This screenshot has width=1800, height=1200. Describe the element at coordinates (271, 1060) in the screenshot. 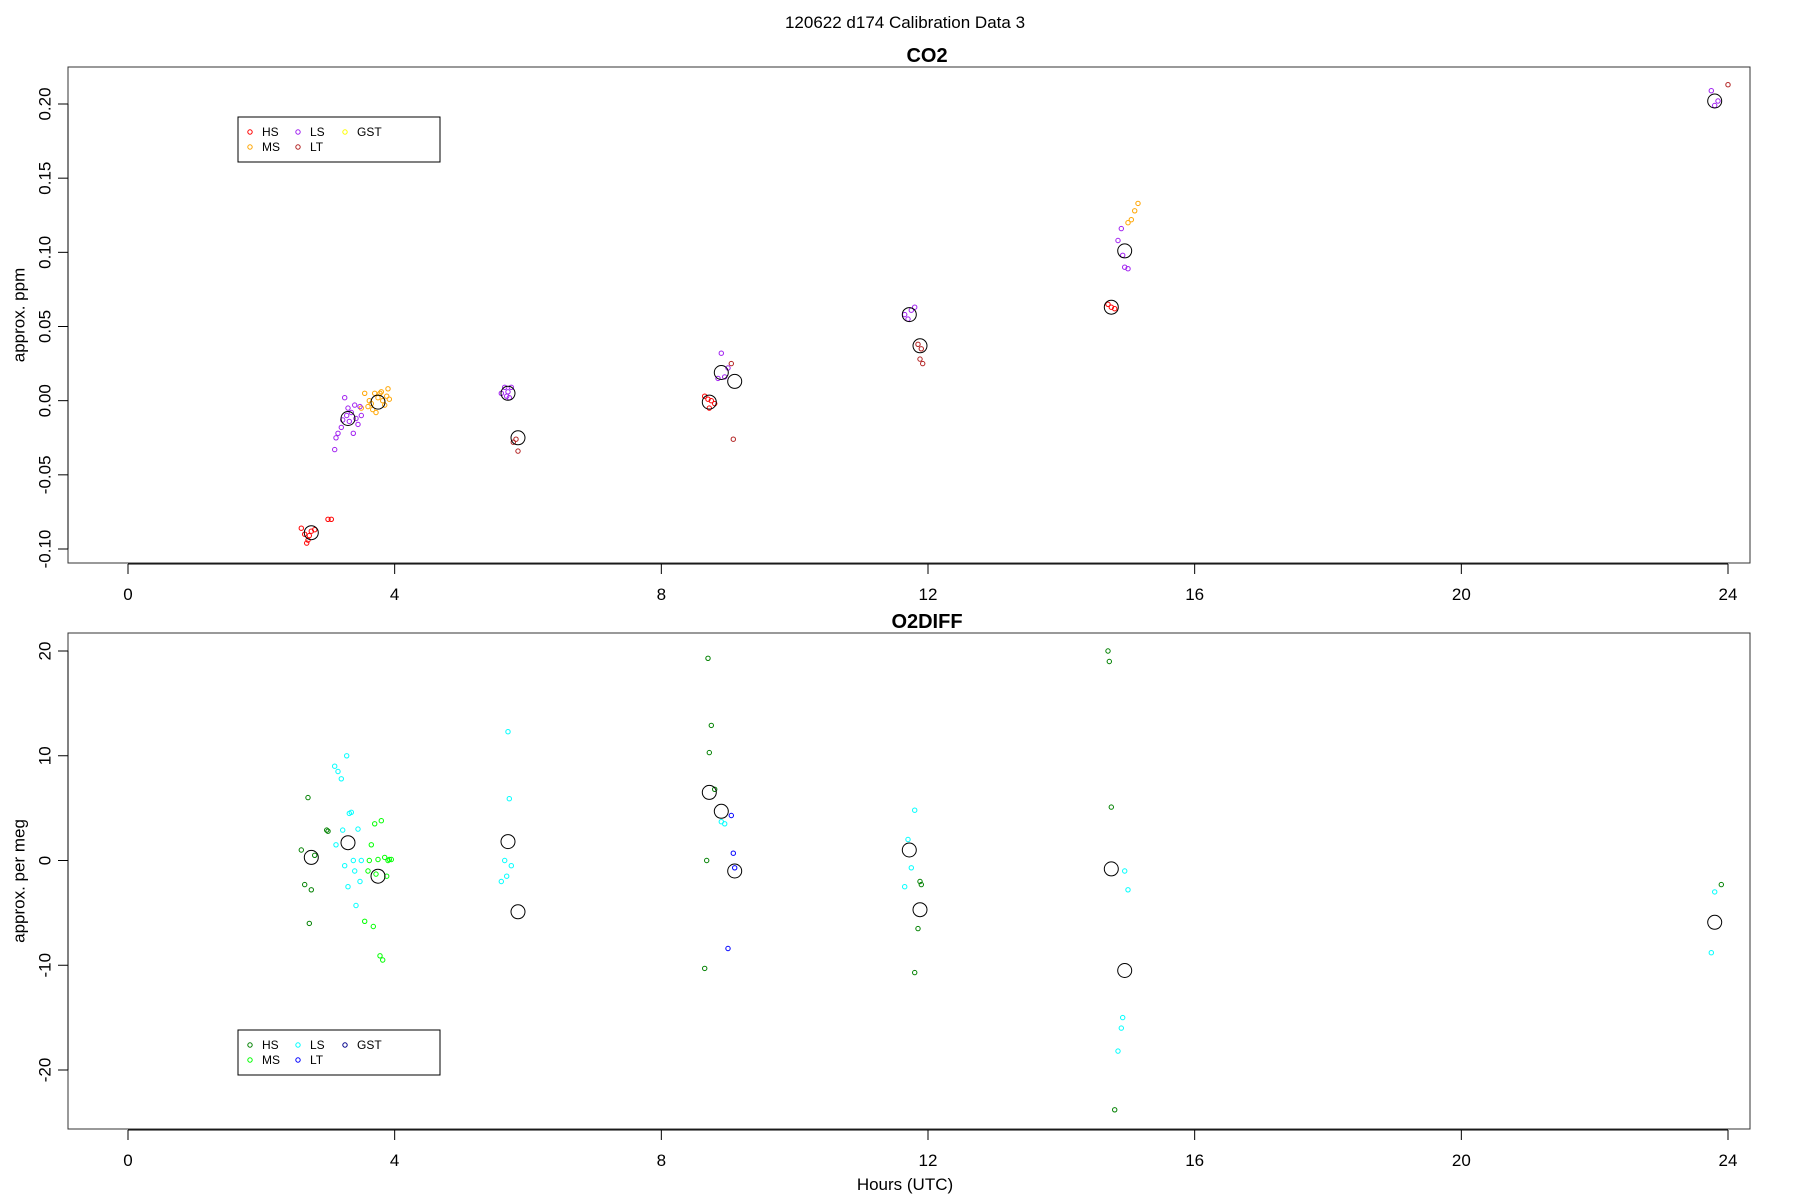

I see `o2diff-legend-label-ms: MS` at that location.